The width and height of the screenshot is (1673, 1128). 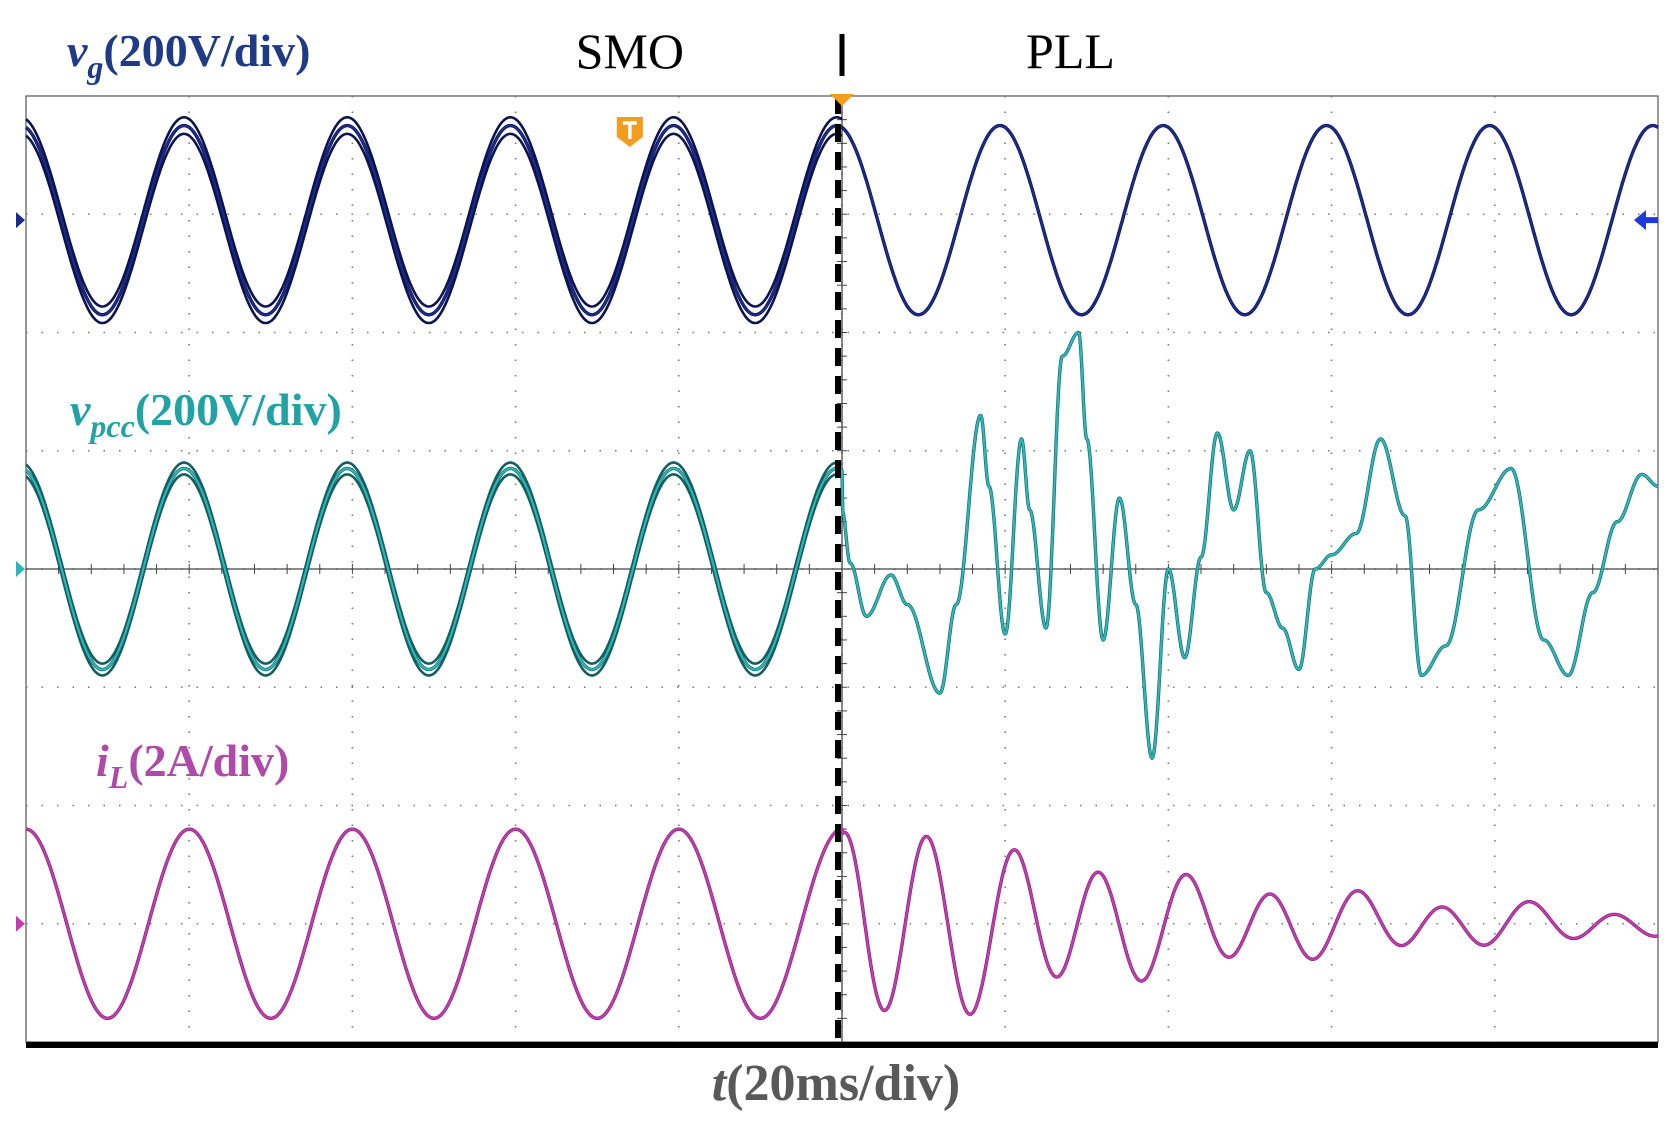 What do you see at coordinates (110, 426) in the screenshot?
I see `vpcc-label-sub: pcc` at bounding box center [110, 426].